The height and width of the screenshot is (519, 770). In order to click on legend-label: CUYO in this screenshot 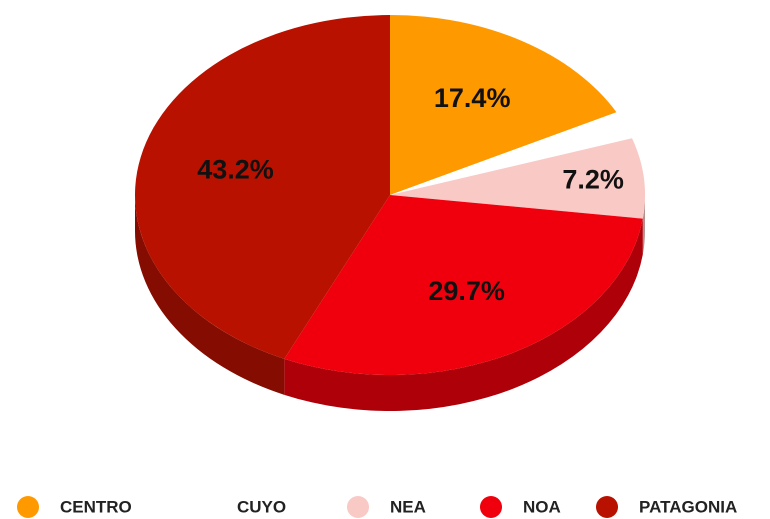, I will do `click(261, 506)`.